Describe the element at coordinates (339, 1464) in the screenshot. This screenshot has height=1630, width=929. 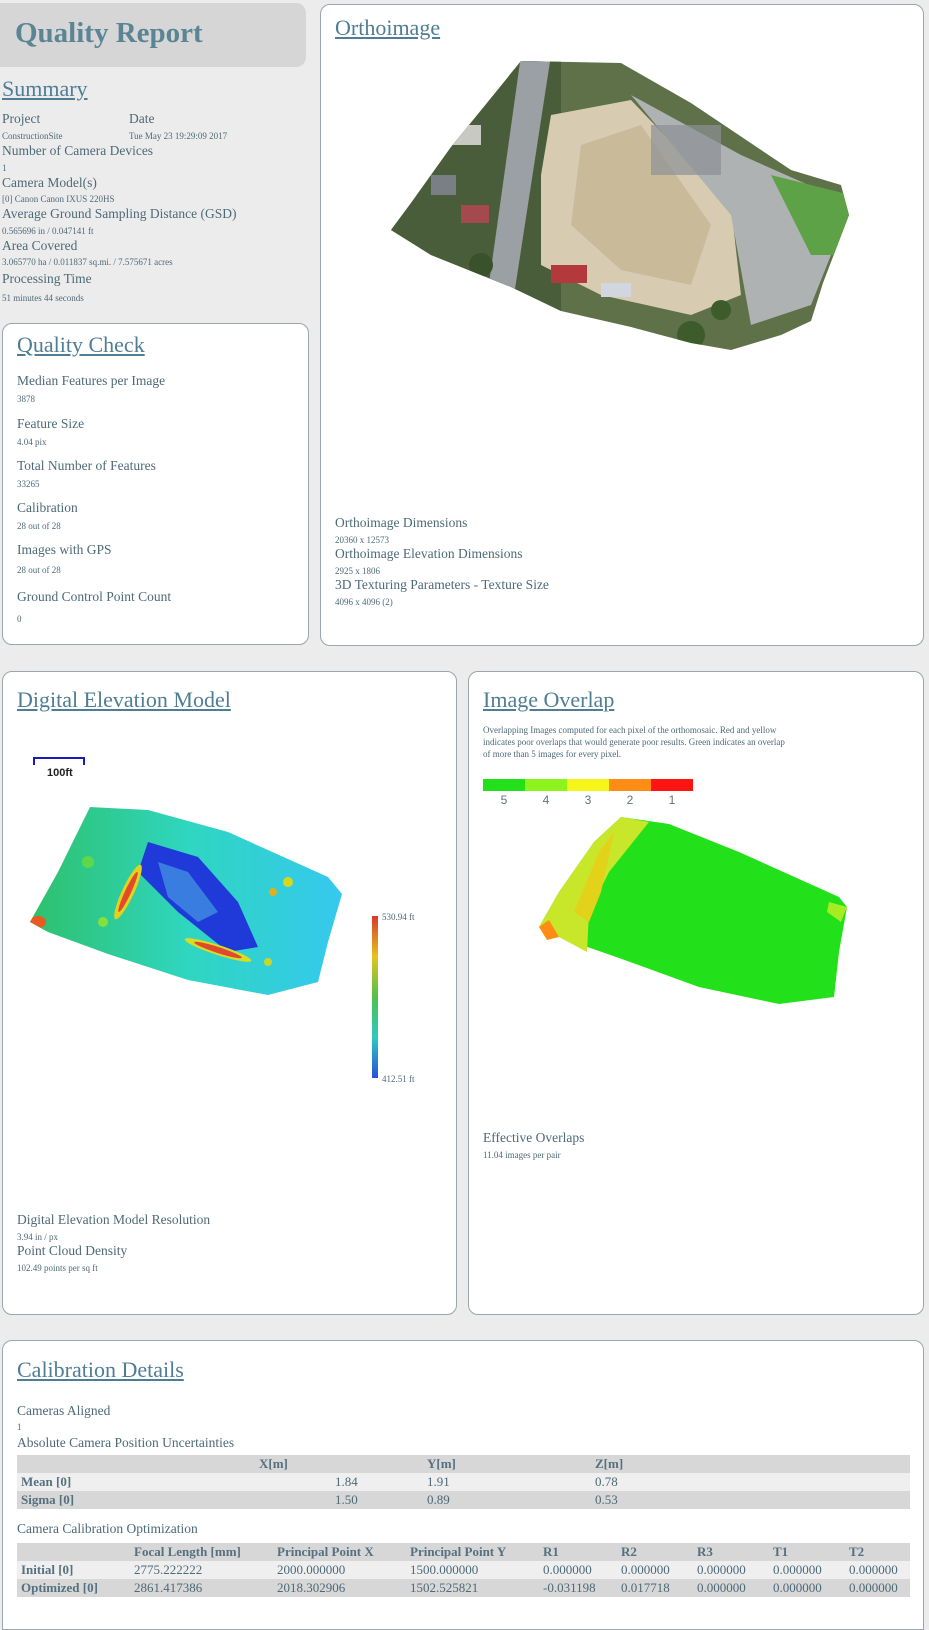
I see `table-header: X[m]` at that location.